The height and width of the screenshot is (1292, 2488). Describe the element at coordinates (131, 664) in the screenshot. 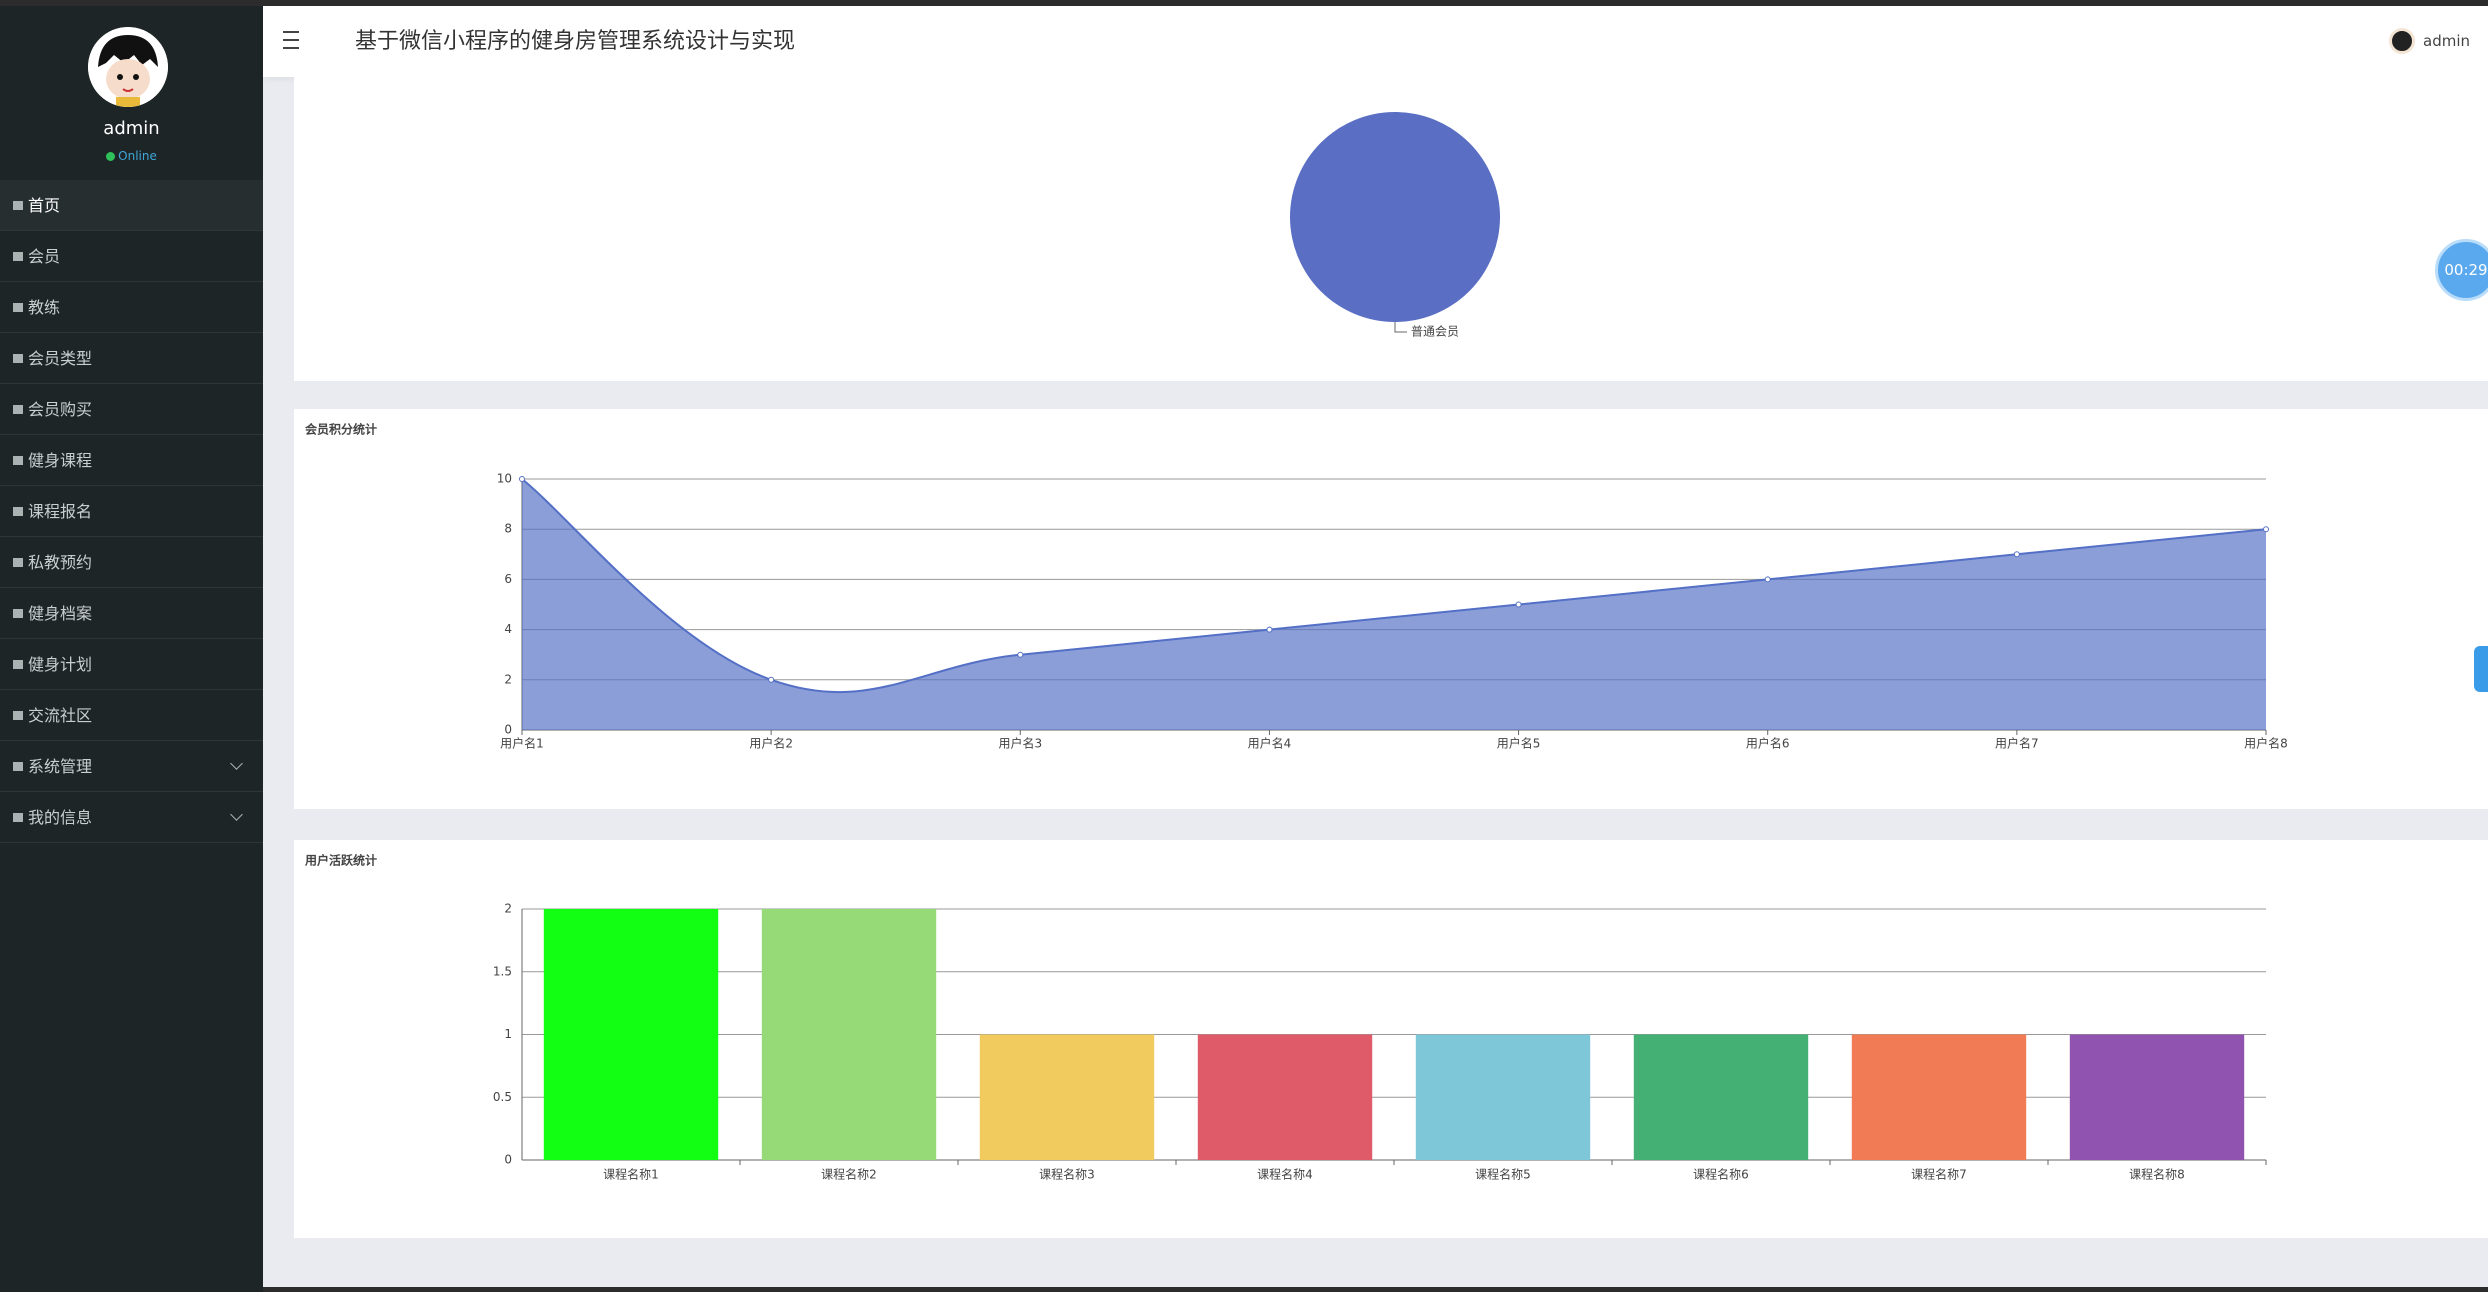

I see `menu-item: 健身计划` at that location.